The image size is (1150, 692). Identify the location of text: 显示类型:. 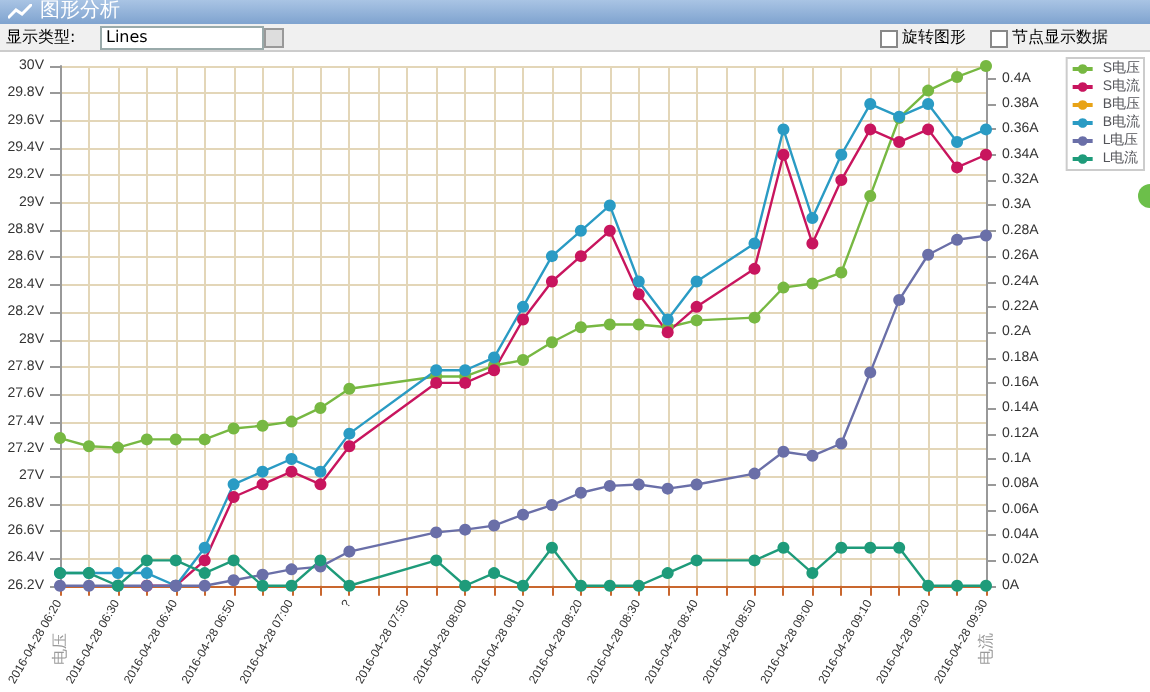
(41, 37).